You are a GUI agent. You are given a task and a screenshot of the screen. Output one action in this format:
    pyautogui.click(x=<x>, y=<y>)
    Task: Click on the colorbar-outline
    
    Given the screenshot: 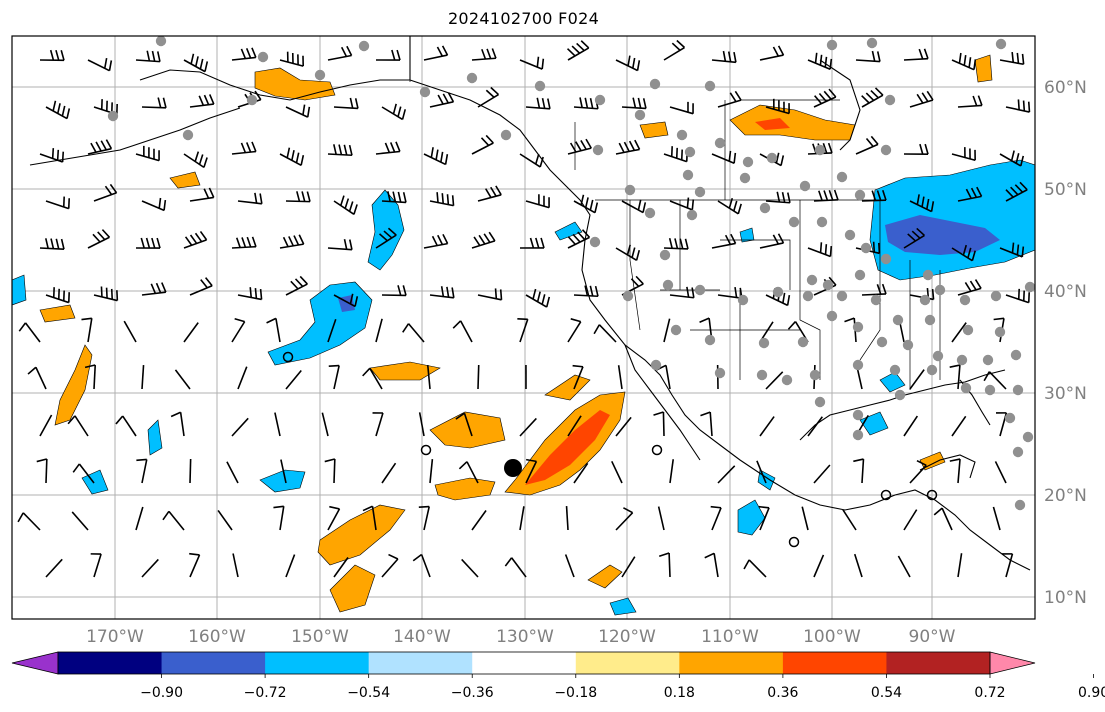 What is the action you would take?
    pyautogui.click(x=524, y=663)
    